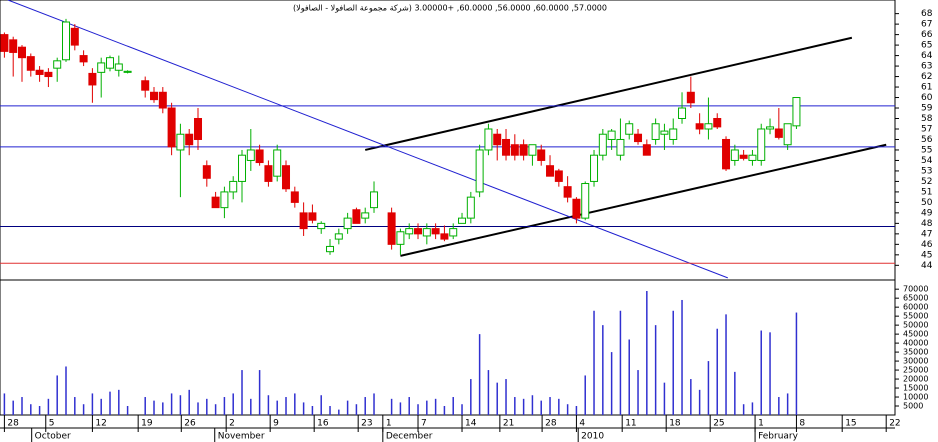  Describe the element at coordinates (802, 424) in the screenshot. I see `x-tick-label: 8` at that location.